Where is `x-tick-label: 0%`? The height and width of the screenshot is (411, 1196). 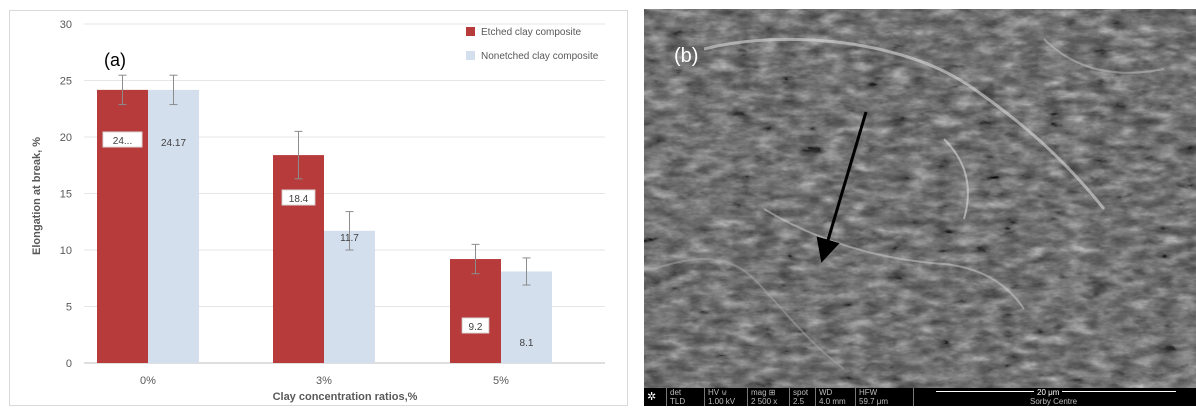 x-tick-label: 0% is located at coordinates (148, 381).